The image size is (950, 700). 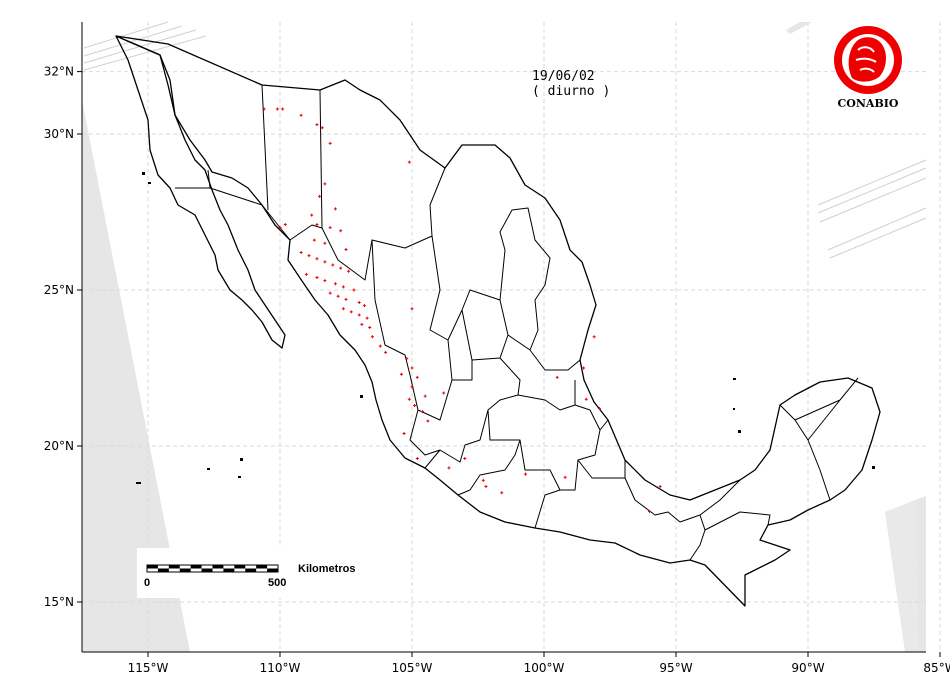 I want to click on x-tick-label: 115°W, so click(x=148, y=668).